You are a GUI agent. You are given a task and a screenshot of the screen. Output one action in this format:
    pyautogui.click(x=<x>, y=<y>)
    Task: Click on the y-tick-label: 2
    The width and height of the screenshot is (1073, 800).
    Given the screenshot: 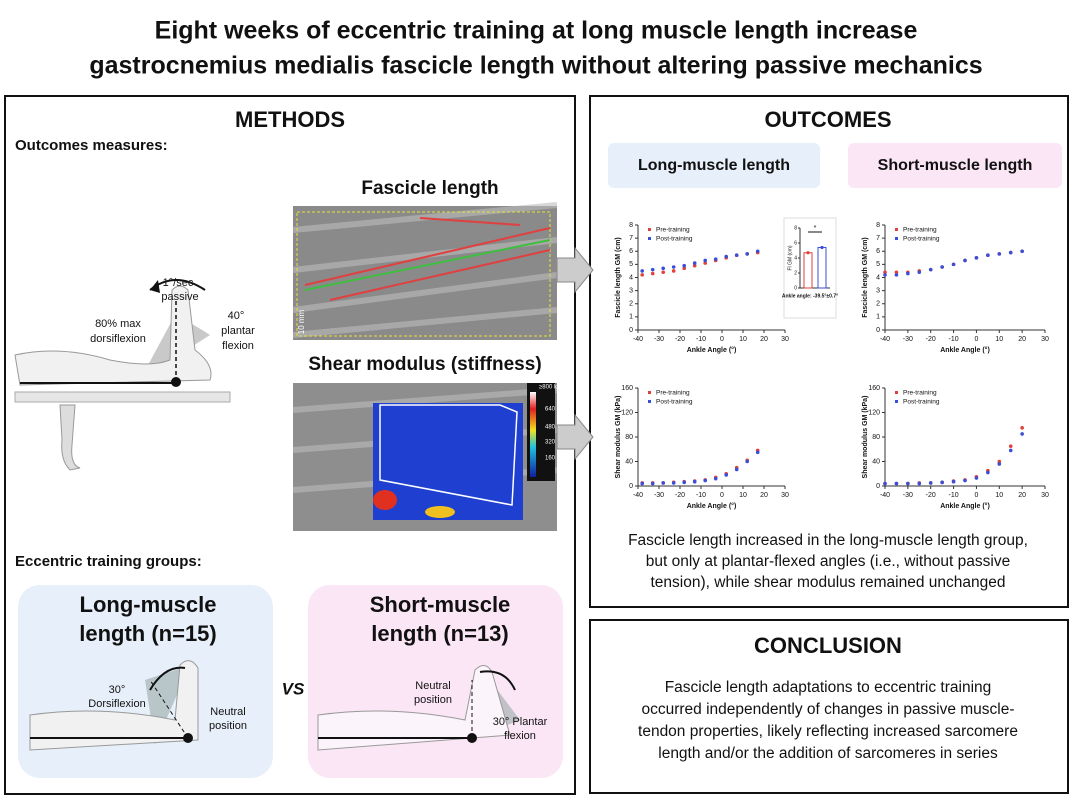 What is the action you would take?
    pyautogui.click(x=795, y=273)
    